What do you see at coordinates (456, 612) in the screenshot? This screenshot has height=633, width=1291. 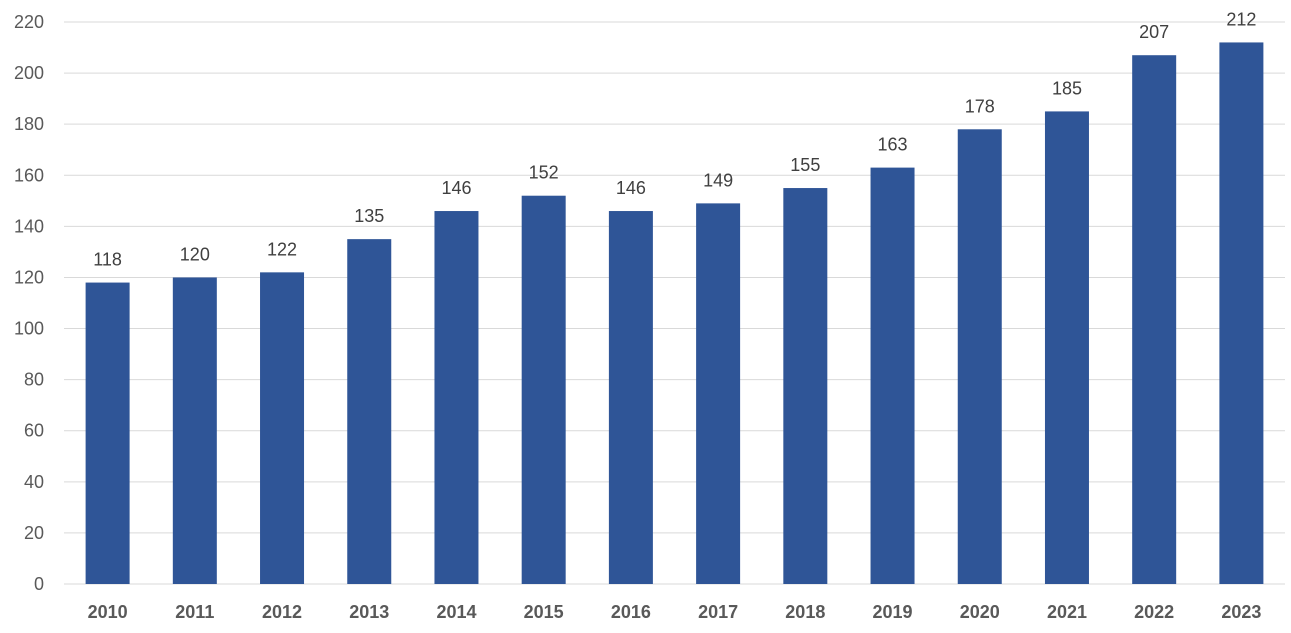 I see `x-tick-label: 2014` at bounding box center [456, 612].